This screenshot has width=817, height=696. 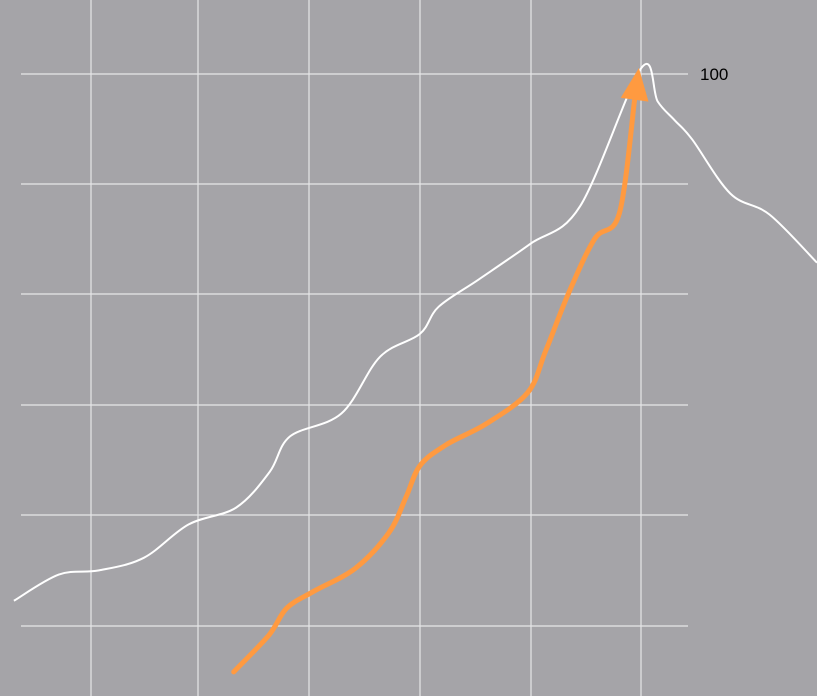 I want to click on orange-arrowhead, so click(x=634, y=85).